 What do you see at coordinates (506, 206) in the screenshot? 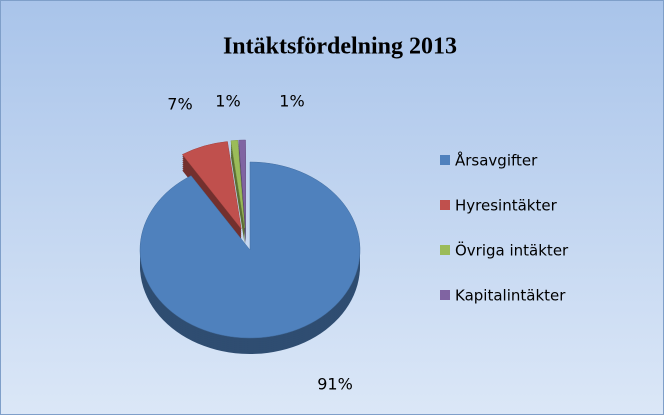
I see `legend-label: Hyresintäkter` at bounding box center [506, 206].